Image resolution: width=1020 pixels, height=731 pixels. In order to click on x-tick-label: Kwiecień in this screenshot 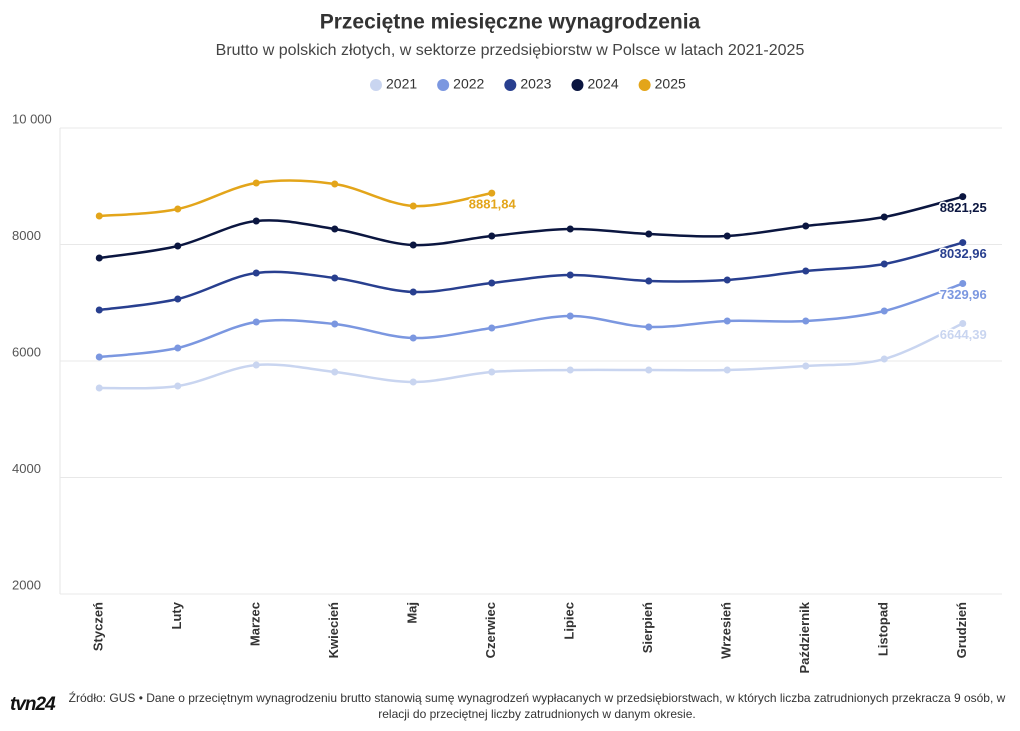, I will do `click(333, 630)`.